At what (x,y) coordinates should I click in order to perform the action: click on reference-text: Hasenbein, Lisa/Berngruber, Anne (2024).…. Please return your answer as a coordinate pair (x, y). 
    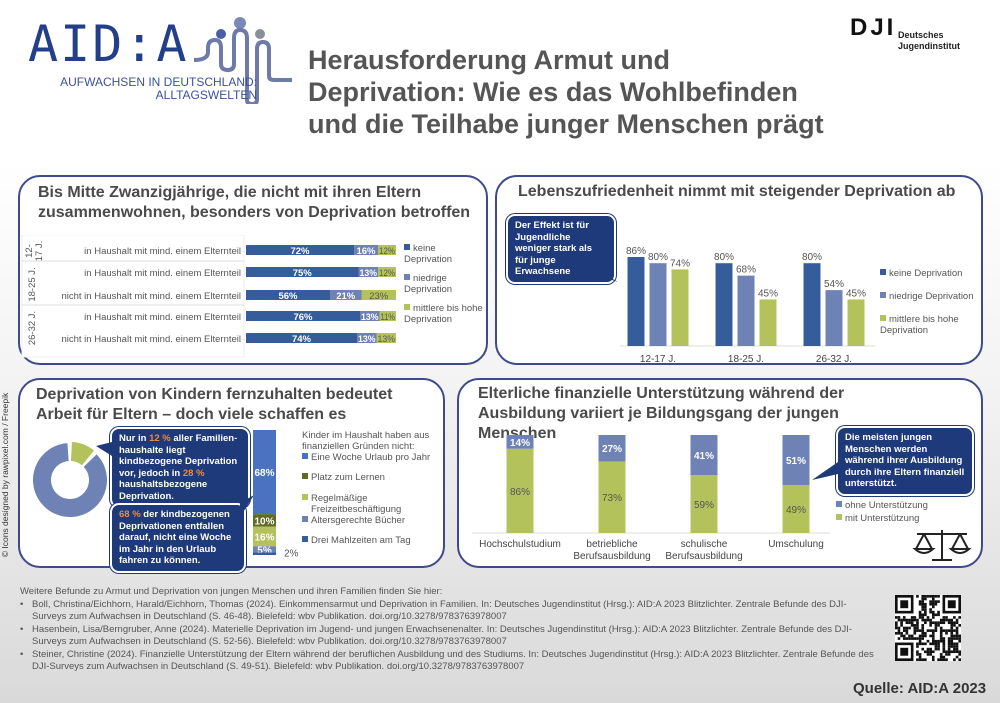
    Looking at the image, I should click on (442, 635).